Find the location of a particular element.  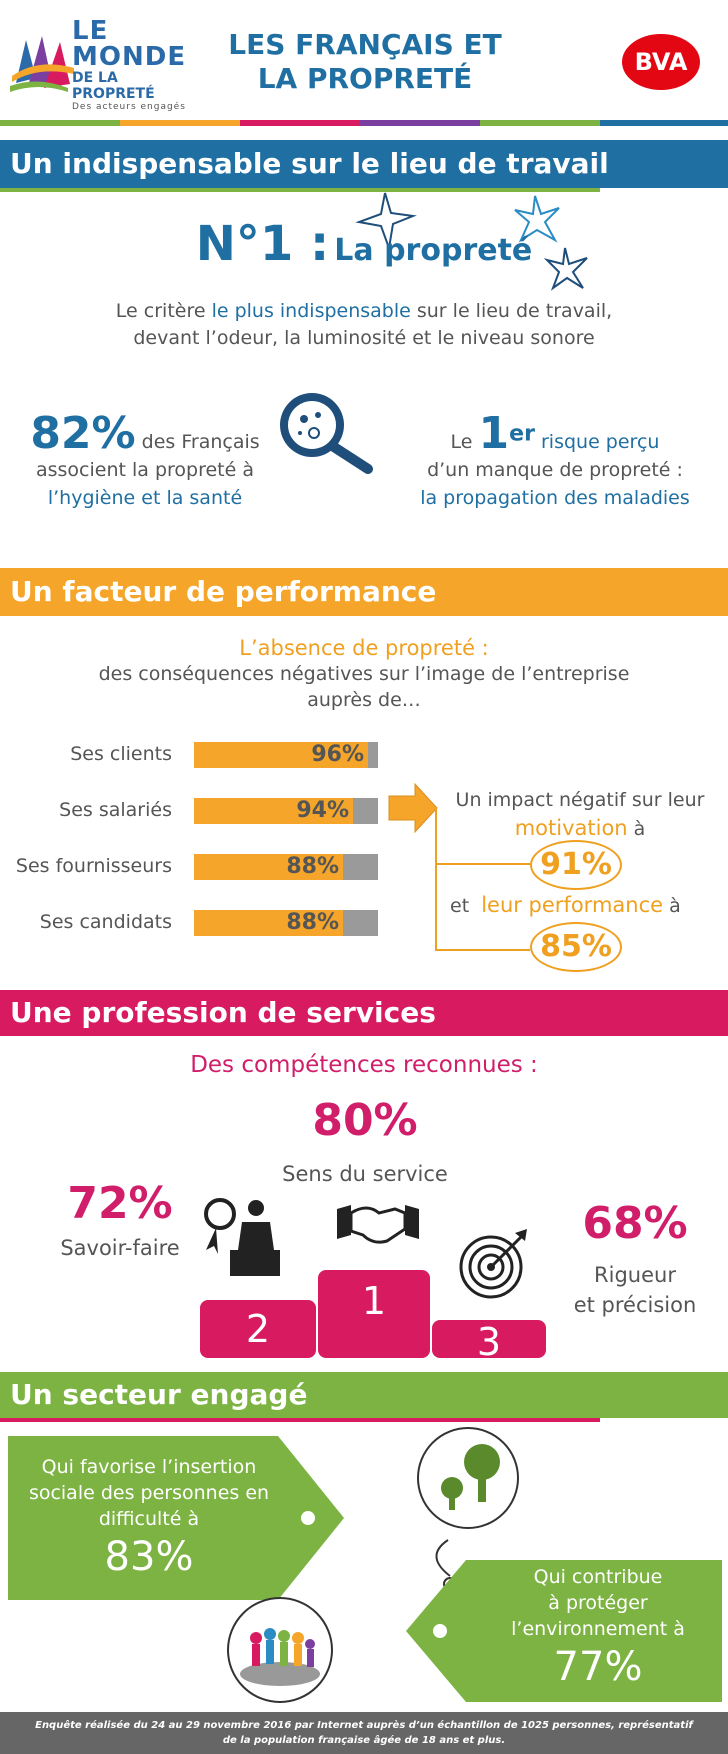

title-line1: LES FRANÇAIS ET is located at coordinates (365, 44).